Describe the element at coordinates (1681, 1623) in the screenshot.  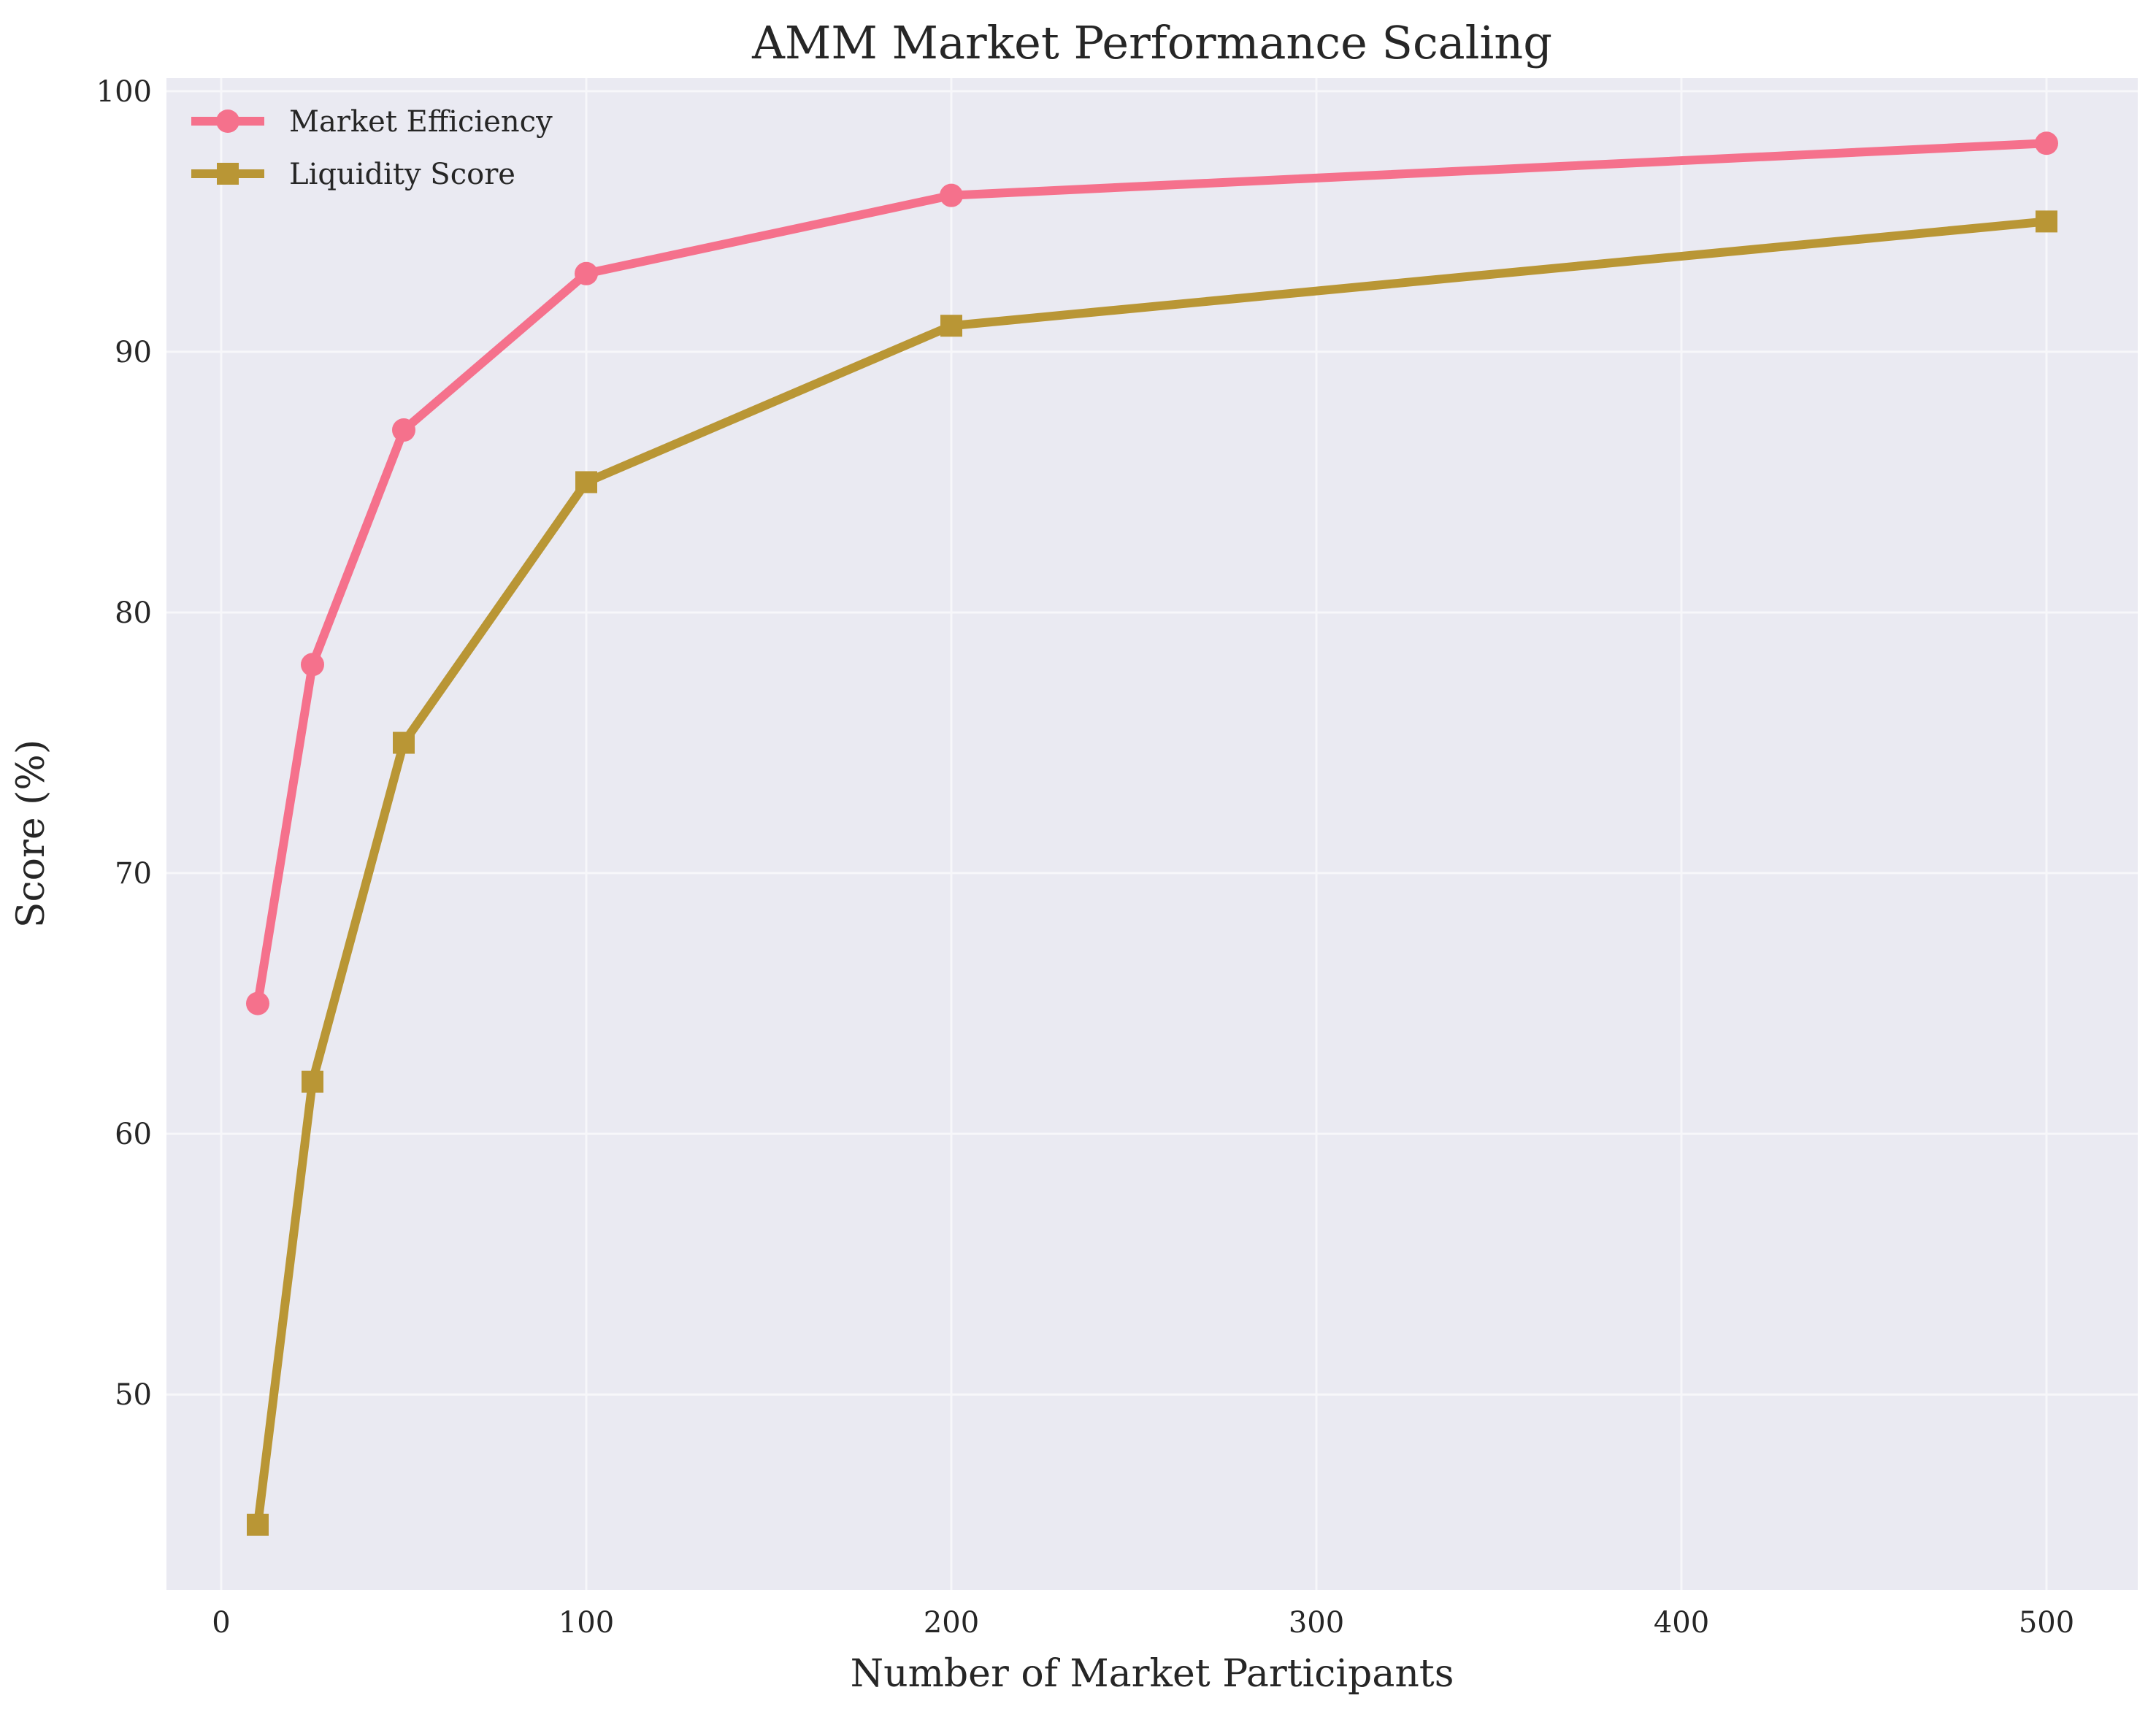
I see `x-tick-label: 400` at that location.